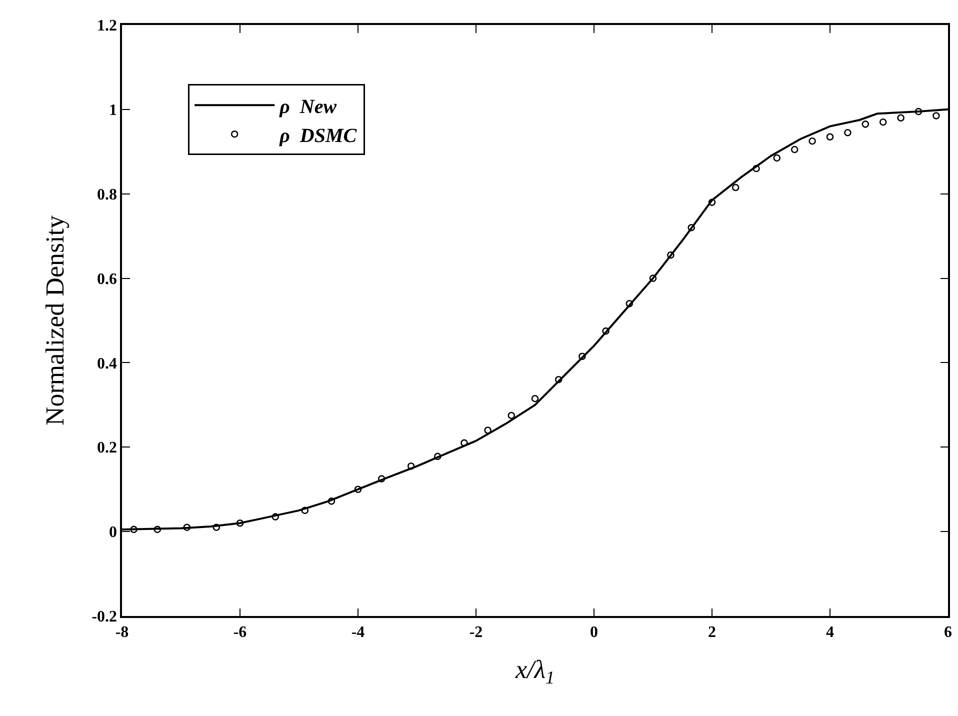 This screenshot has height=716, width=958. I want to click on y-tick-label: -0.2, so click(105, 617).